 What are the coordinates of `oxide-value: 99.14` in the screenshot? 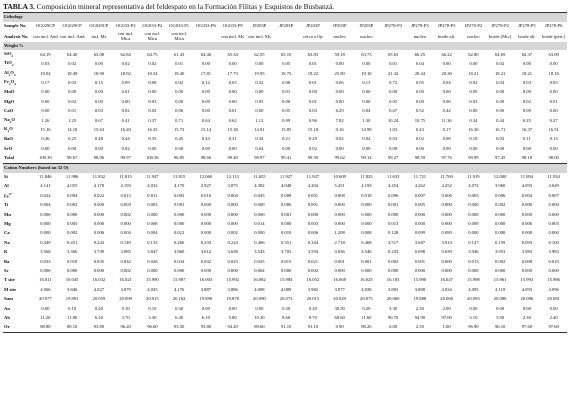 It's located at (366, 159).